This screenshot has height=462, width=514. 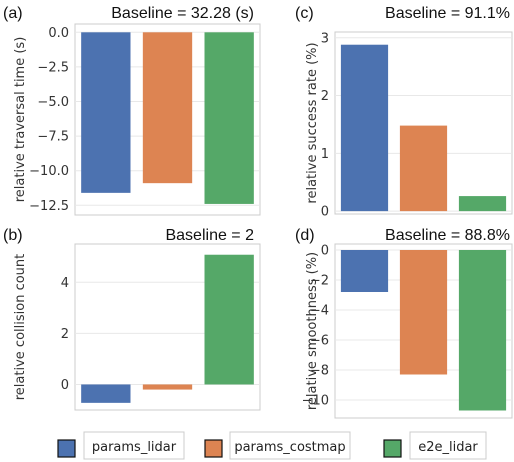 What do you see at coordinates (49, 171) in the screenshot?
I see `y-tick-label: −10.0` at bounding box center [49, 171].